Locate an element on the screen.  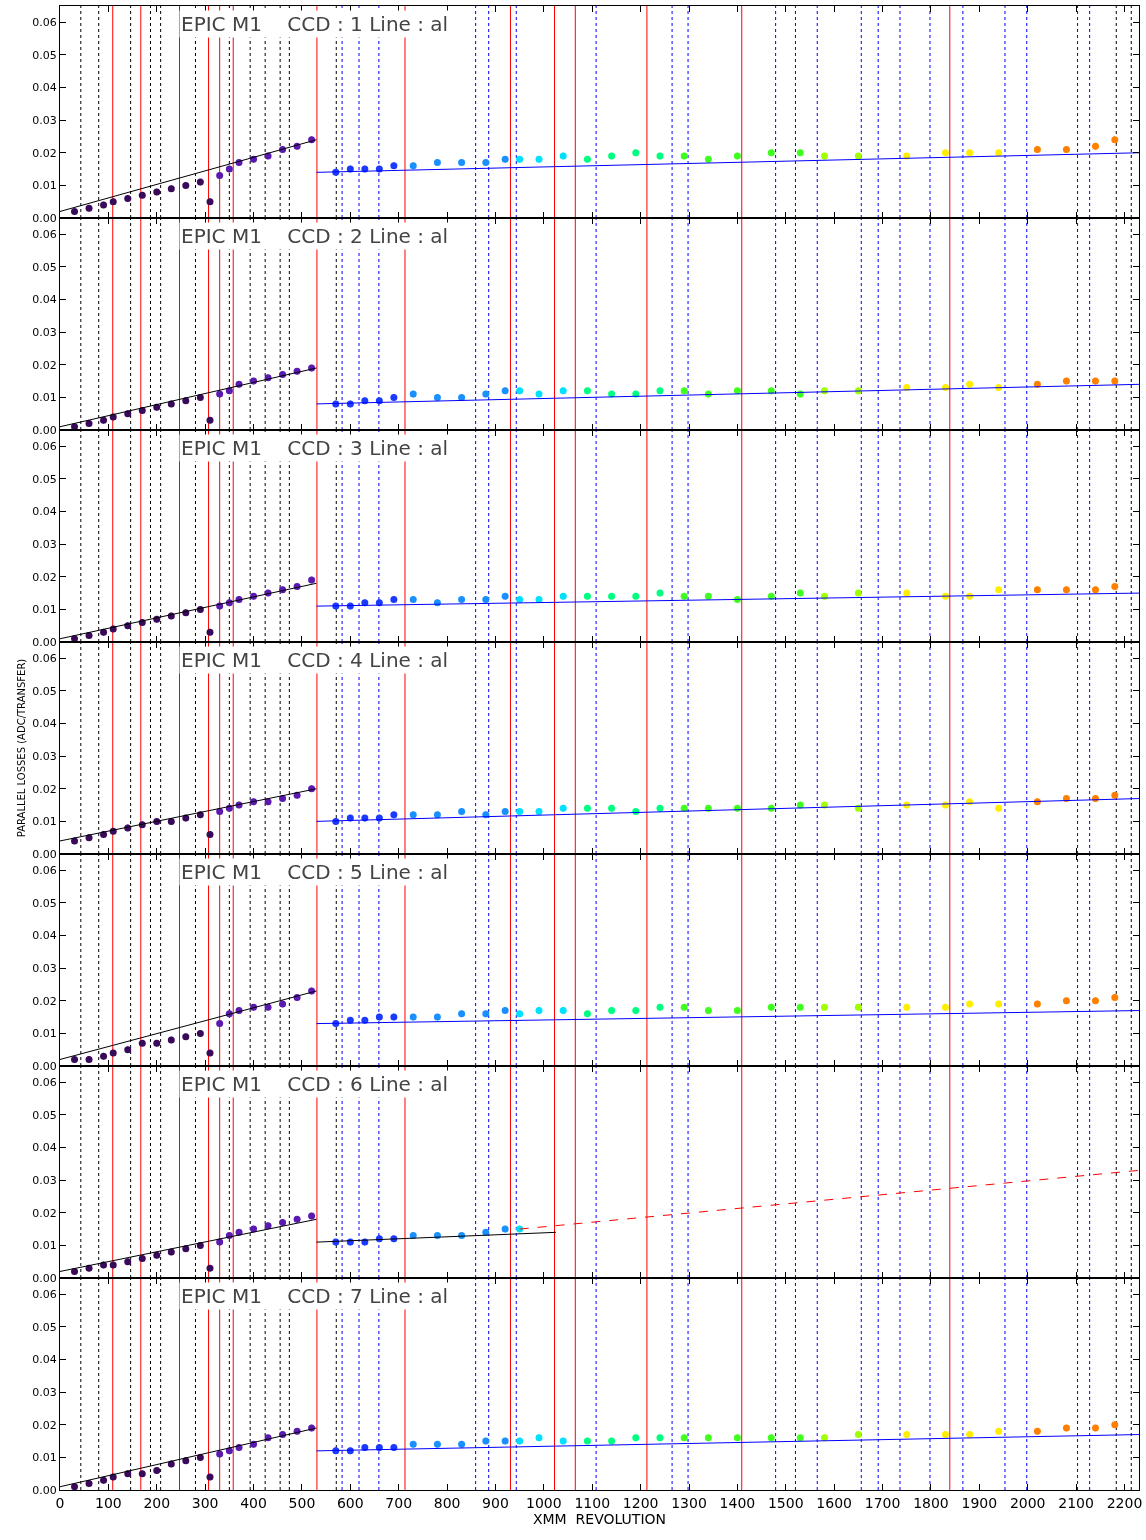
x-tick-label: 600 is located at coordinates (350, 1502).